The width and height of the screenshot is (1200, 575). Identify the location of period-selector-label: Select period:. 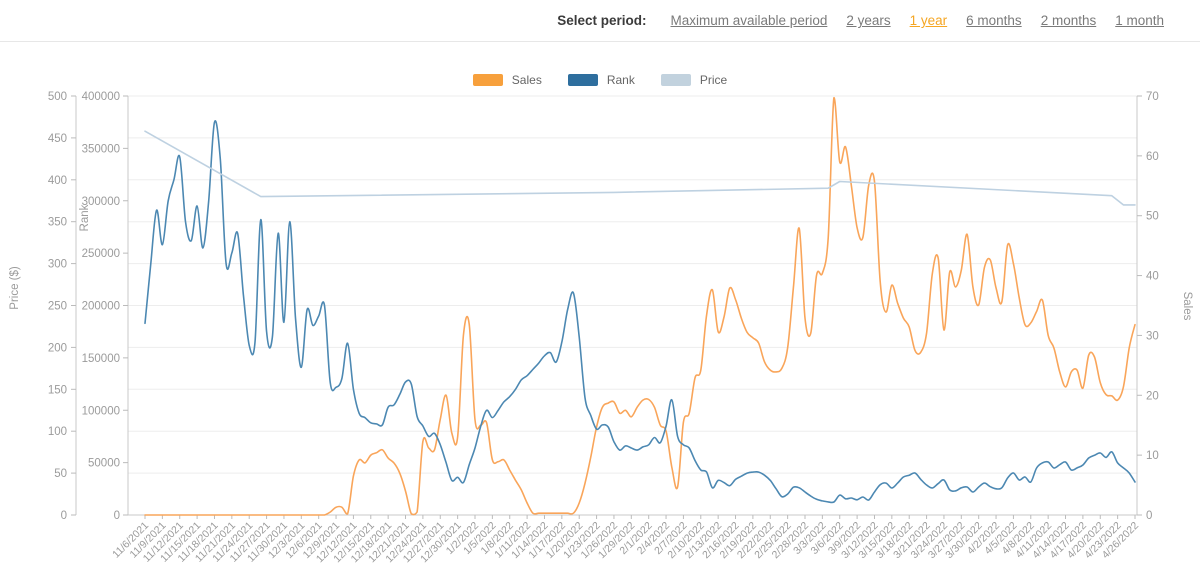
(602, 20).